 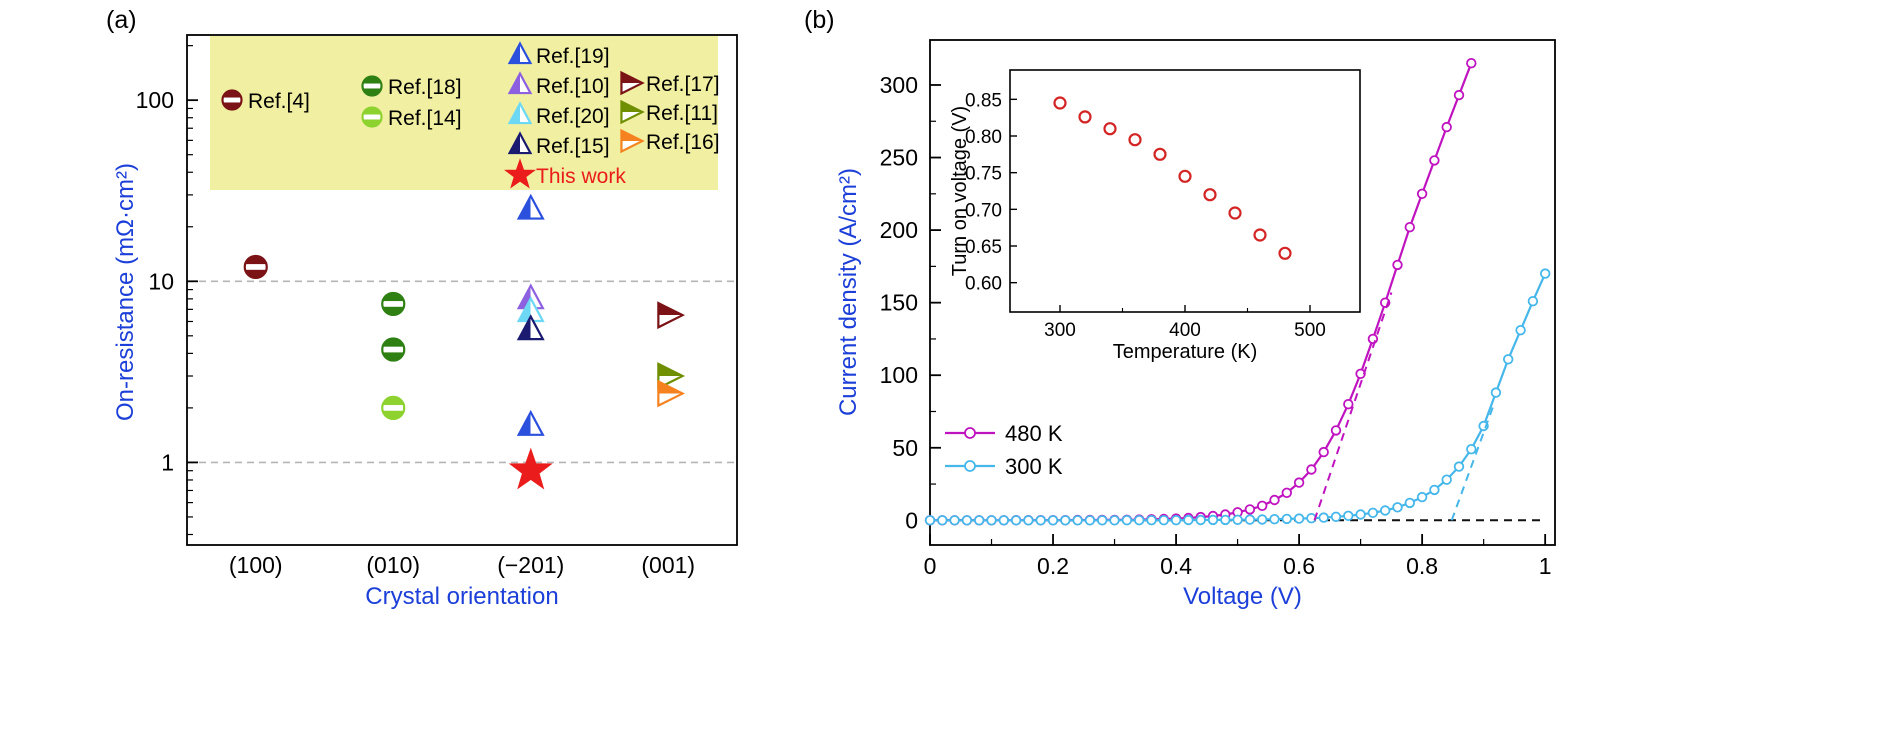 I want to click on turn-on-extrapolation-480K, so click(x=1353, y=406).